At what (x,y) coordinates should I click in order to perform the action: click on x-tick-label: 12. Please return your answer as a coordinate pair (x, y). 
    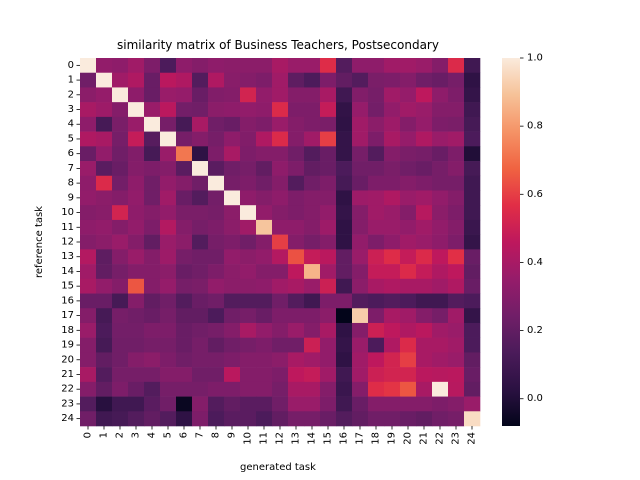
    Looking at the image, I should click on (280, 438).